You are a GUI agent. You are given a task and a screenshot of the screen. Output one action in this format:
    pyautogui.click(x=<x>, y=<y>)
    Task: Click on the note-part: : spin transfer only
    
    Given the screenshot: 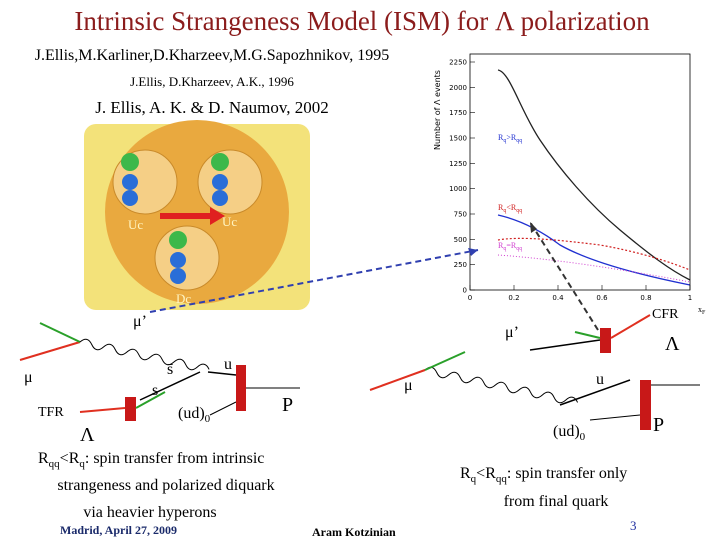 What is the action you would take?
    pyautogui.click(x=567, y=473)
    